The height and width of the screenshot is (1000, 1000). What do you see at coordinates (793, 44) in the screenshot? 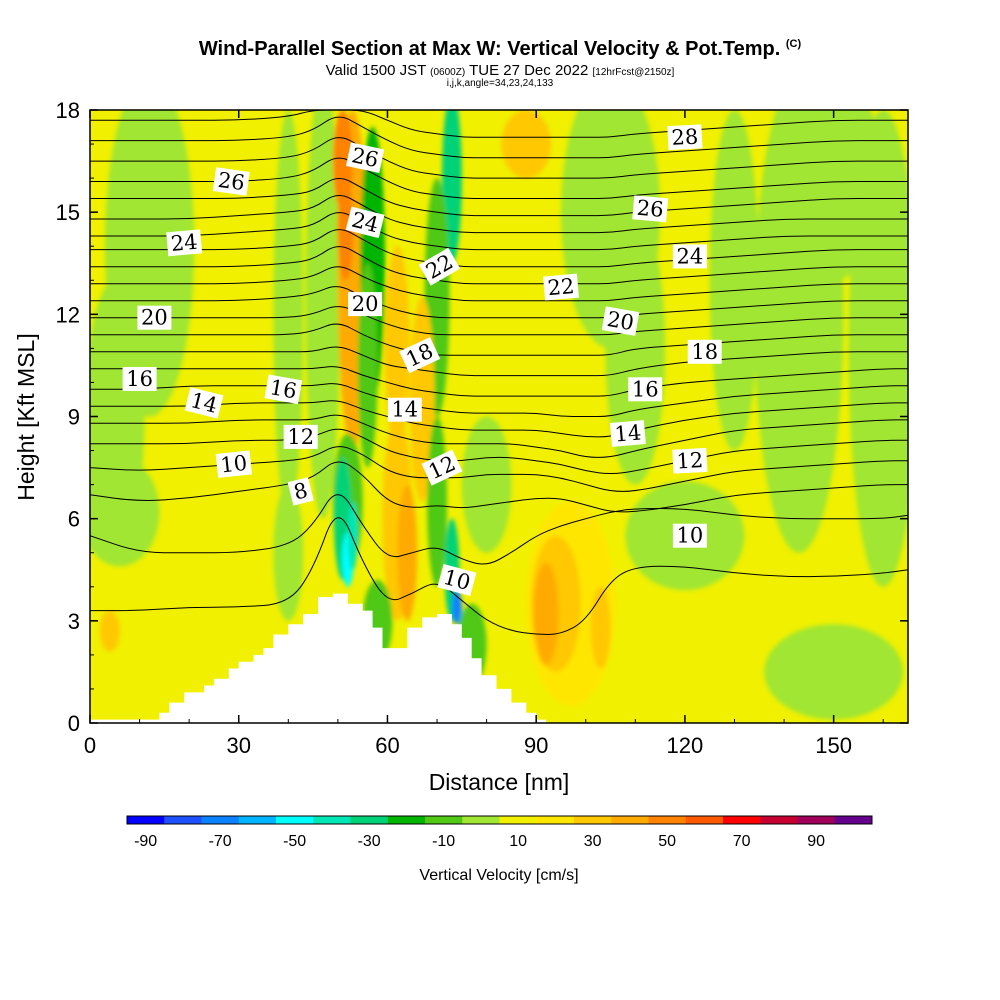
I see `chart-title-unit: (C)` at bounding box center [793, 44].